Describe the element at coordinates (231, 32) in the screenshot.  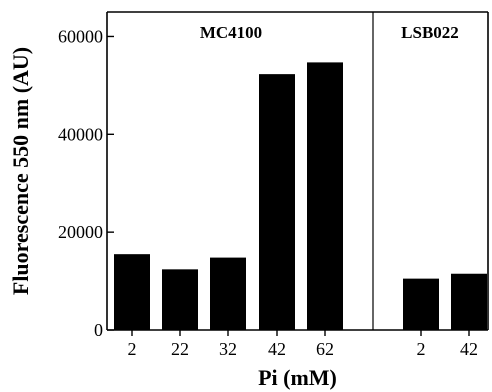
I see `group-label-mc4100: MC4100` at that location.